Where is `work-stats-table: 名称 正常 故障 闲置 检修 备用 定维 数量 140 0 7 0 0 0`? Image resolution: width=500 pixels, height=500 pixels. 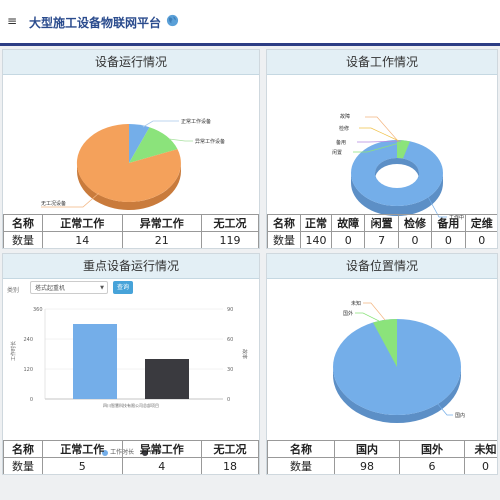
work-stats-table: 名称 正常 故障 闲置 检修 备用 定维 数量 140 0 7 0 0 0 is located at coordinates (382, 231).